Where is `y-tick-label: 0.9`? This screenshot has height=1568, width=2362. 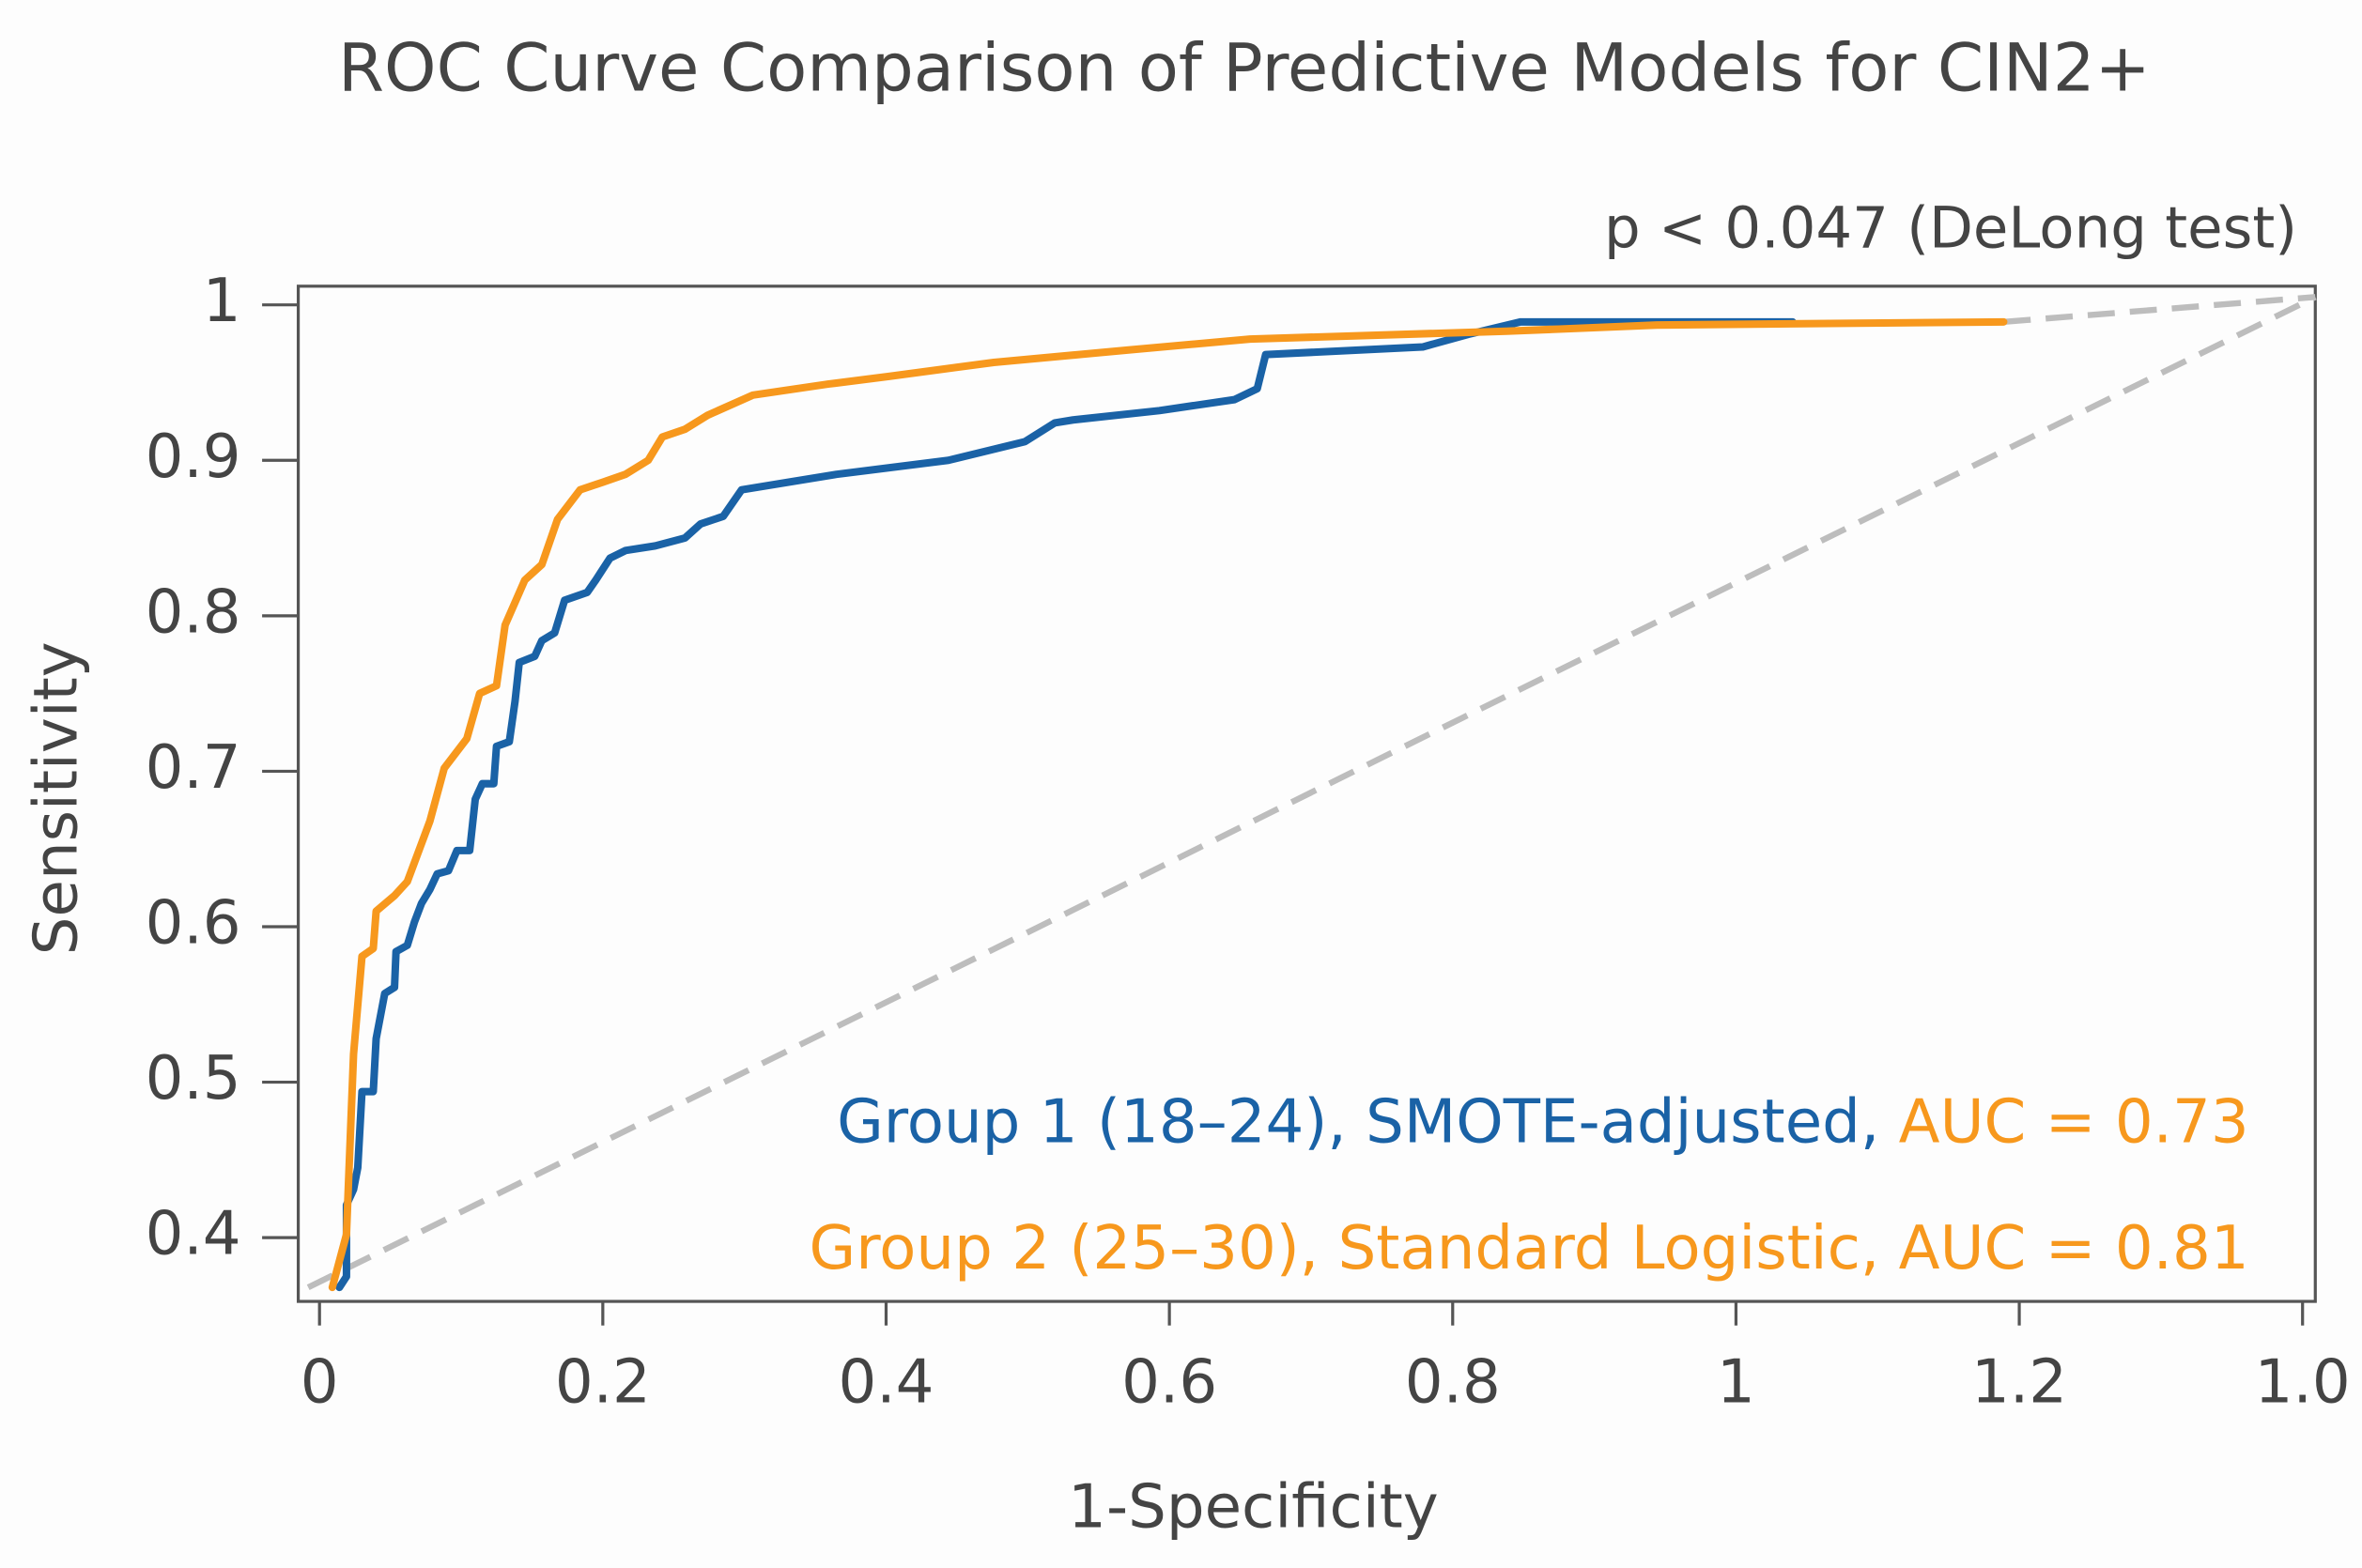 y-tick-label: 0.9 is located at coordinates (193, 457).